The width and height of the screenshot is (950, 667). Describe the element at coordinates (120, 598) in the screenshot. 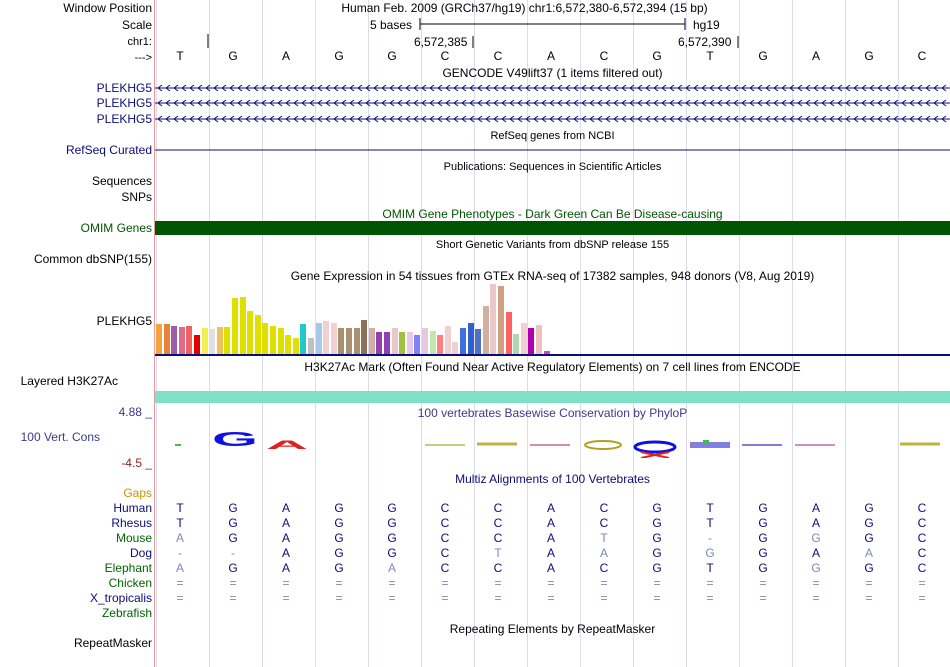

I see `species-xtropicalis-label: X_tropicalis` at that location.